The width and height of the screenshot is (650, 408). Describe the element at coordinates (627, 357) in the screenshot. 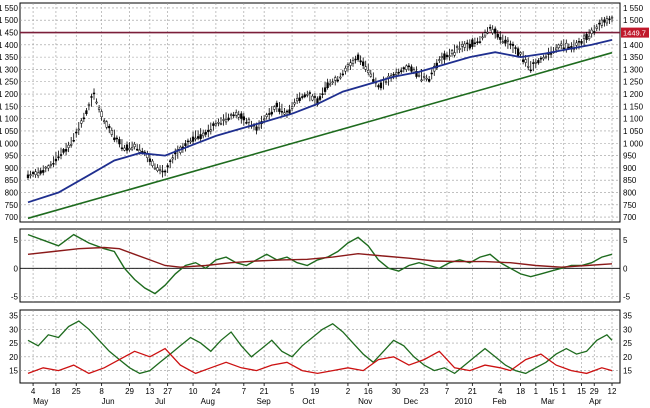

I see `y-tick-label-right: 20` at that location.